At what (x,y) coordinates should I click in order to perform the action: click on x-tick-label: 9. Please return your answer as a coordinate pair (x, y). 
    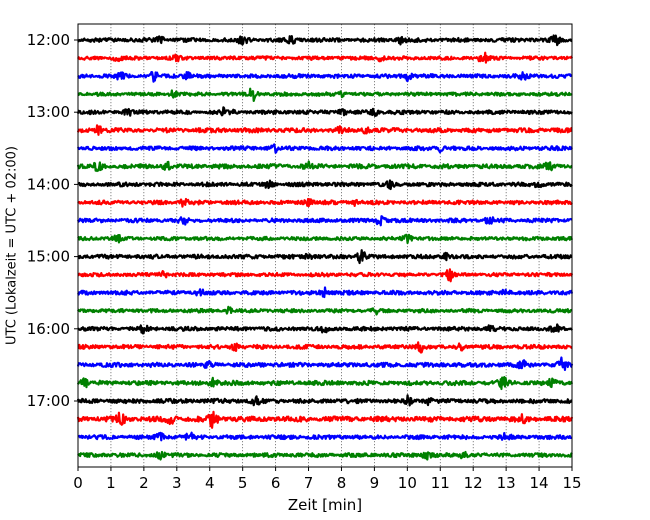
    Looking at the image, I should click on (375, 483).